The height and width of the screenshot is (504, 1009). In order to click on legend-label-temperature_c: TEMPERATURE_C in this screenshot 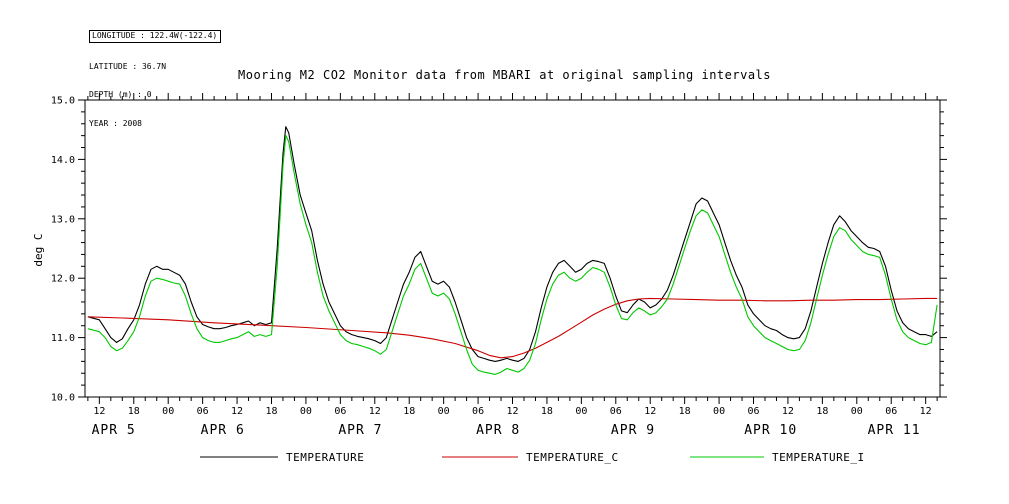, I will do `click(572, 457)`.